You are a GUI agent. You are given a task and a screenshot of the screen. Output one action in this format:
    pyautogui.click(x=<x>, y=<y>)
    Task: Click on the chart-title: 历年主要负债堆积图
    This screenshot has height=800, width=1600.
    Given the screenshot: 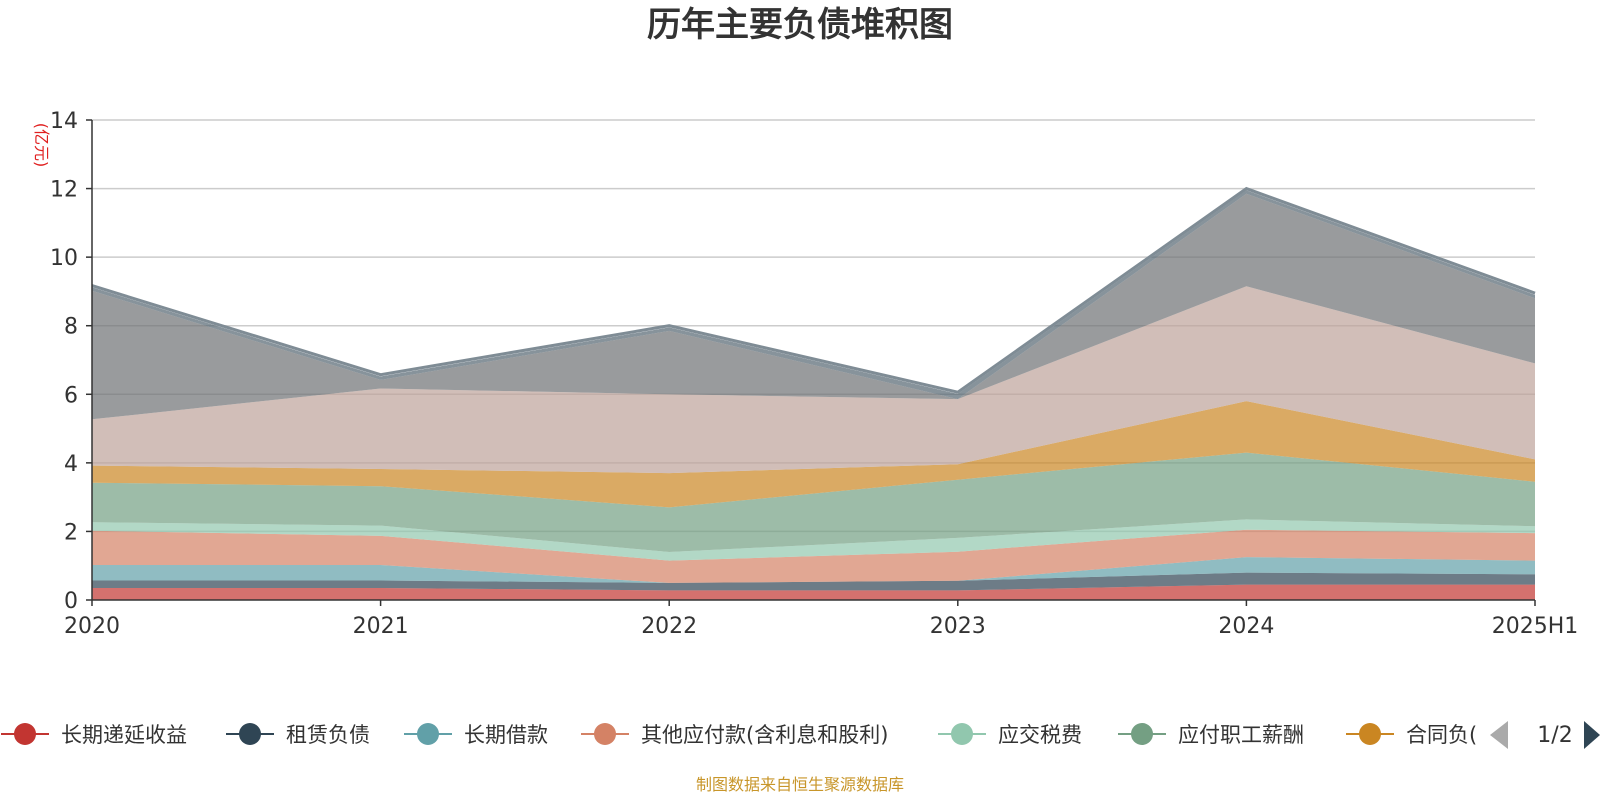 What is the action you would take?
    pyautogui.click(x=800, y=25)
    